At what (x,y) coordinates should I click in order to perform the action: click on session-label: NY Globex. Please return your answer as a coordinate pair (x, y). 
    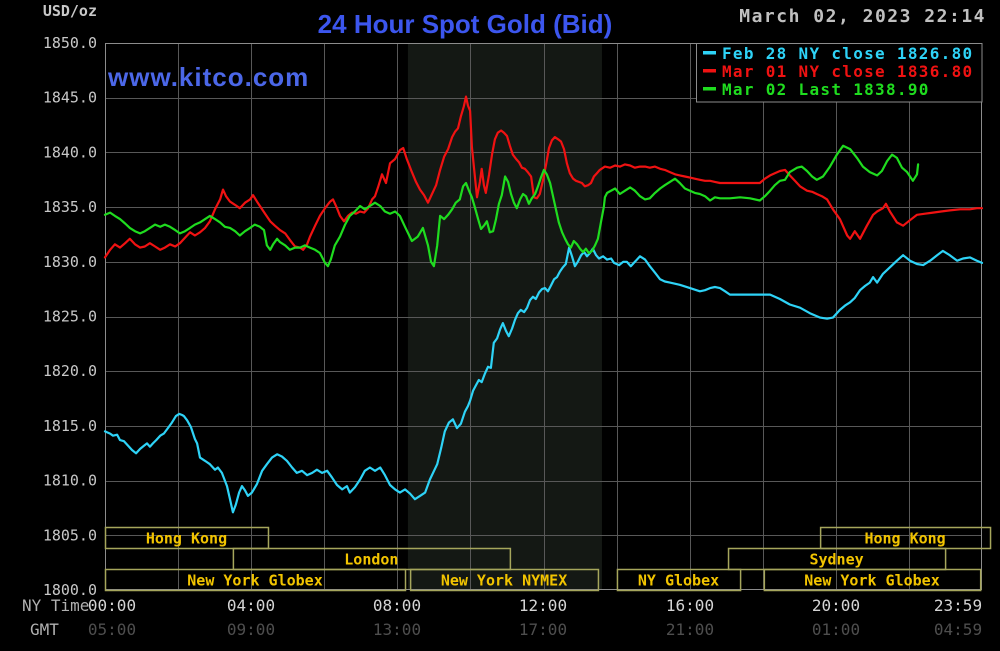
    Looking at the image, I should click on (678, 581).